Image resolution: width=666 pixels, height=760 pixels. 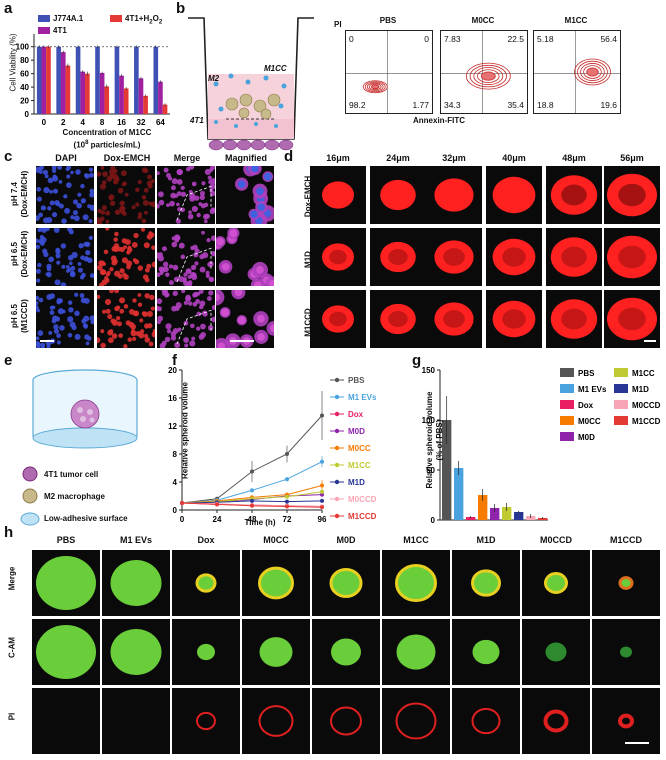 I want to click on facs-quadrant-ul: 7.83, so click(x=452, y=39).